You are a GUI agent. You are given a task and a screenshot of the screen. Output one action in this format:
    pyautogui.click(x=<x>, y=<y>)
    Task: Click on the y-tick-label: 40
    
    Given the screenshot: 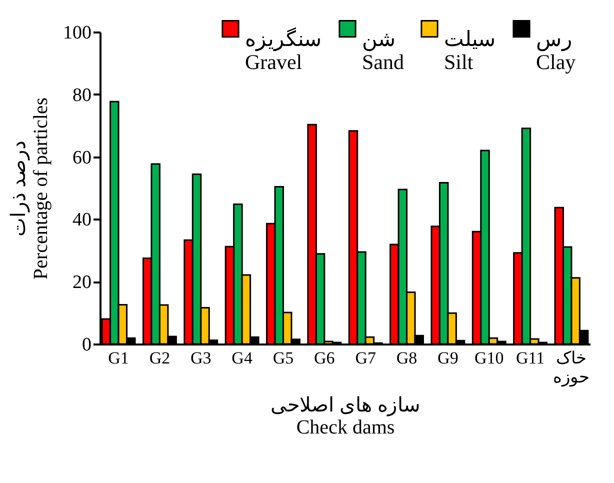 What is the action you would take?
    pyautogui.click(x=82, y=220)
    